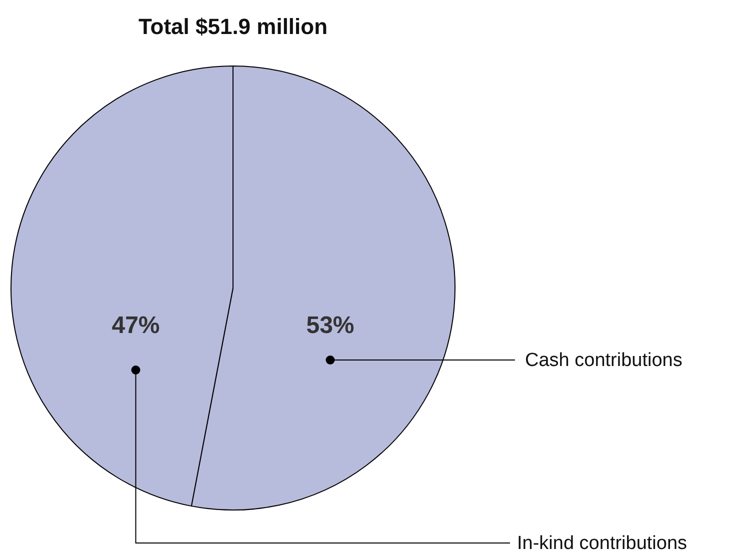 The height and width of the screenshot is (551, 731). What do you see at coordinates (602, 542) in the screenshot?
I see `slice-label: In-kind contributions` at bounding box center [602, 542].